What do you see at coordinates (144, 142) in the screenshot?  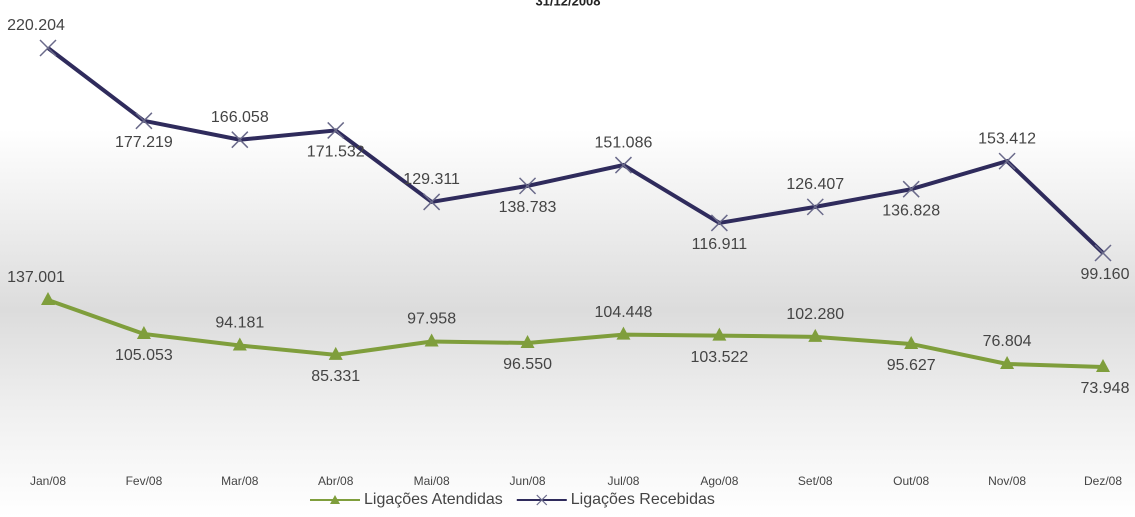 I see `data-label: 177.219` at bounding box center [144, 142].